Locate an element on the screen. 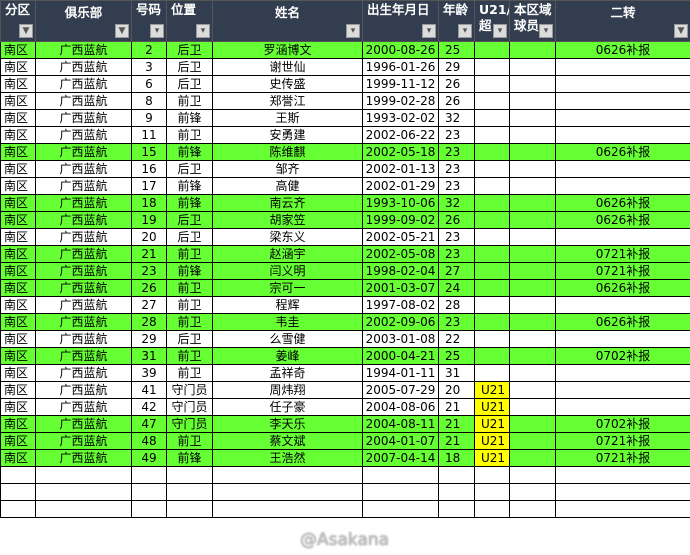 Image resolution: width=690 pixels, height=555 pixels. cell-age: 26 is located at coordinates (456, 84).